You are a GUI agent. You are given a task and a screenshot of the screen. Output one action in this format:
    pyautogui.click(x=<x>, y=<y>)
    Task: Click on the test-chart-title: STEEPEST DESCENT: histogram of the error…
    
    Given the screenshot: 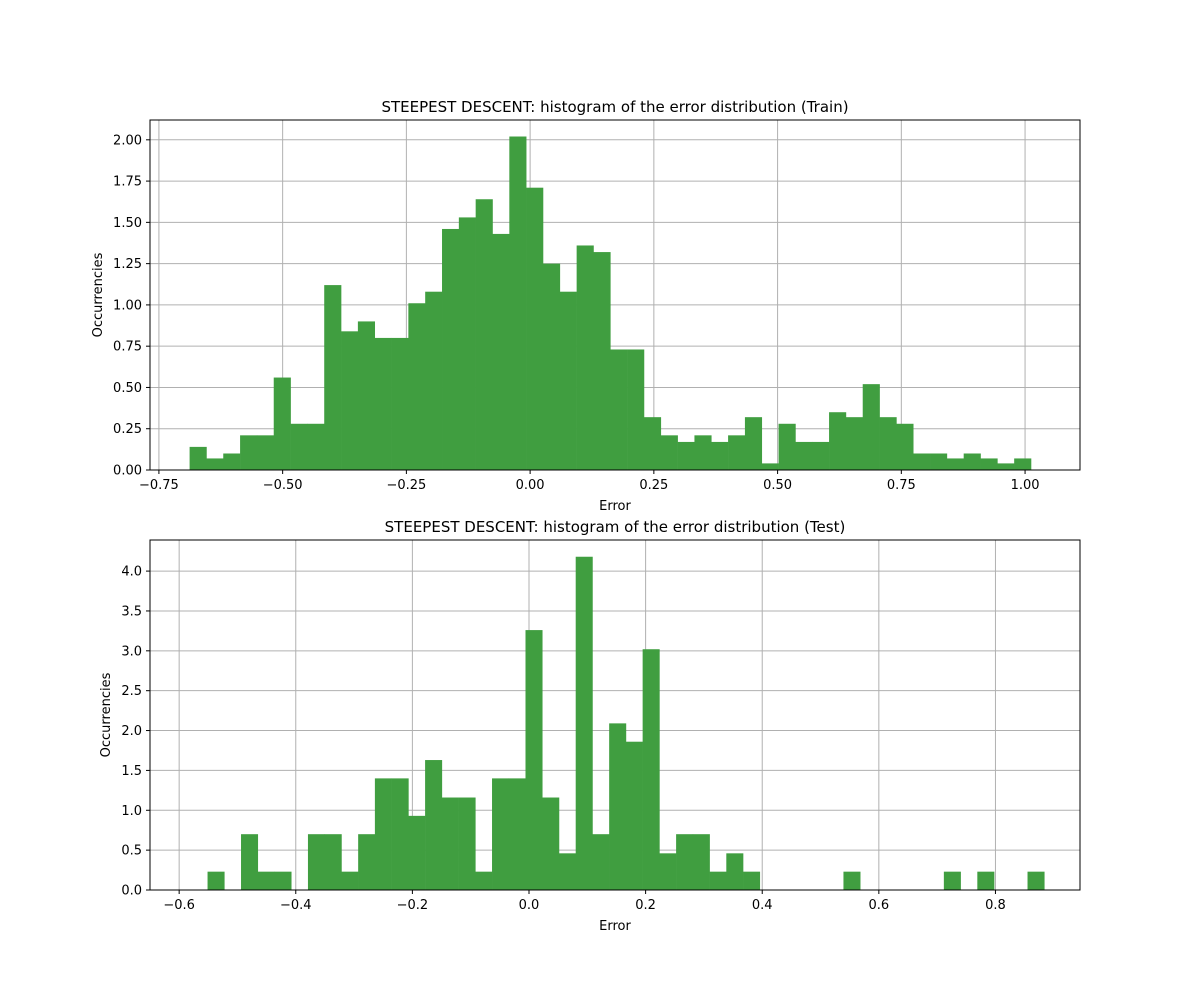 What is the action you would take?
    pyautogui.click(x=615, y=527)
    